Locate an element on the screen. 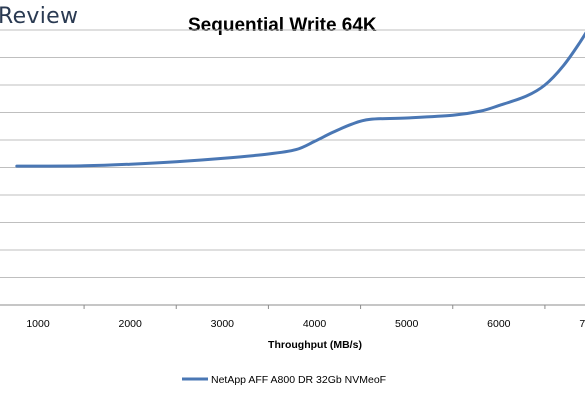 Image resolution: width=585 pixels, height=401 pixels. x-axis-ticks: 1000 2000 3000 4000 5000 6000 7000 is located at coordinates (305, 317).